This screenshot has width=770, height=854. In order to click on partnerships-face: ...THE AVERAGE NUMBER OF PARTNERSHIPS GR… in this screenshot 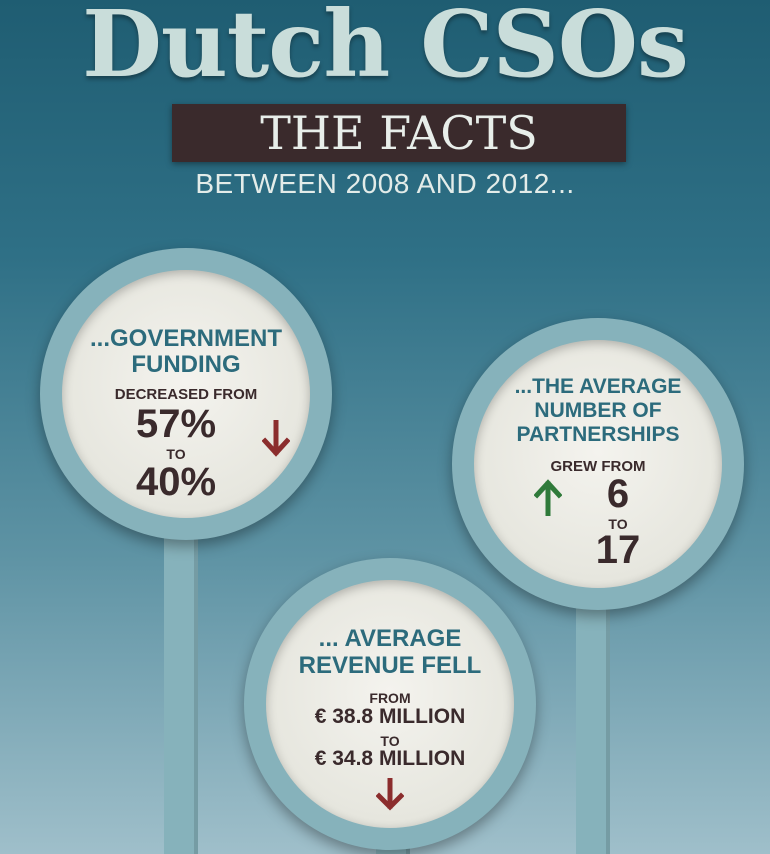, I will do `click(598, 464)`.